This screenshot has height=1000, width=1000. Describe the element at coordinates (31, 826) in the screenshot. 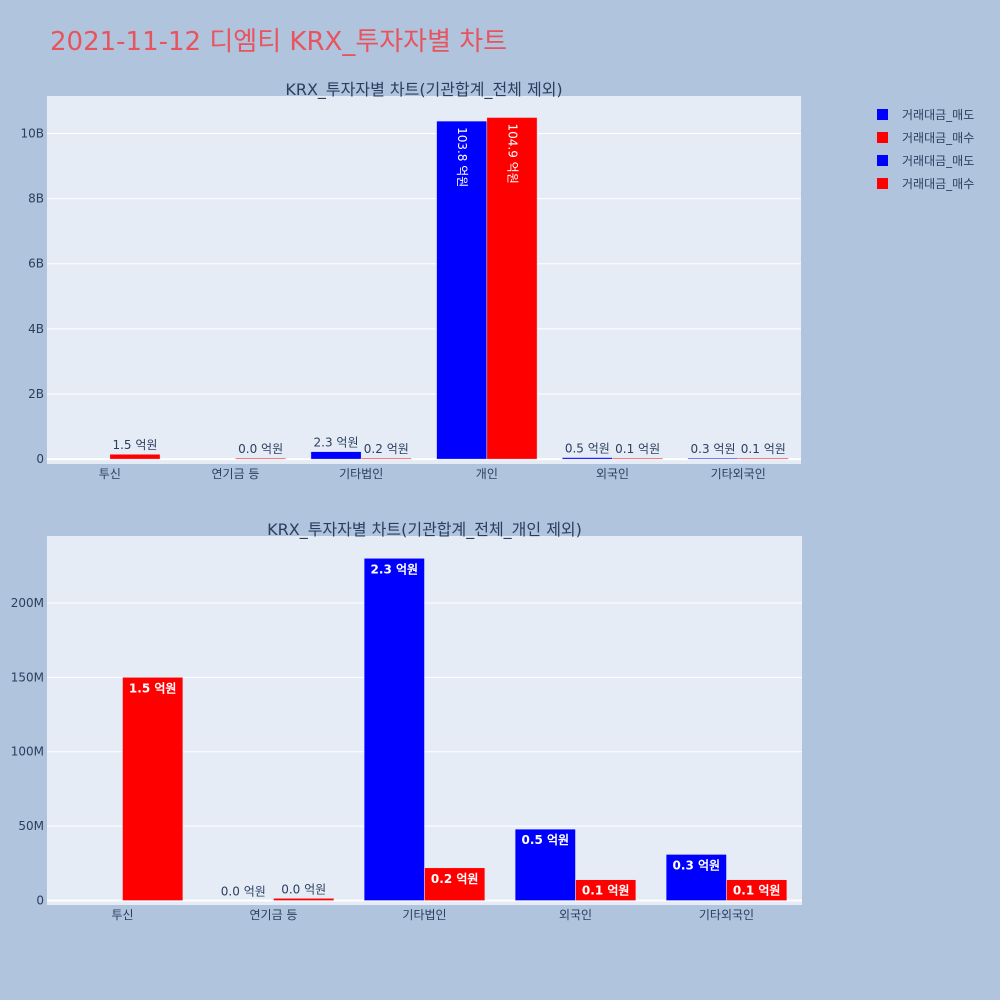

I see `y-tick-label: 50M` at that location.